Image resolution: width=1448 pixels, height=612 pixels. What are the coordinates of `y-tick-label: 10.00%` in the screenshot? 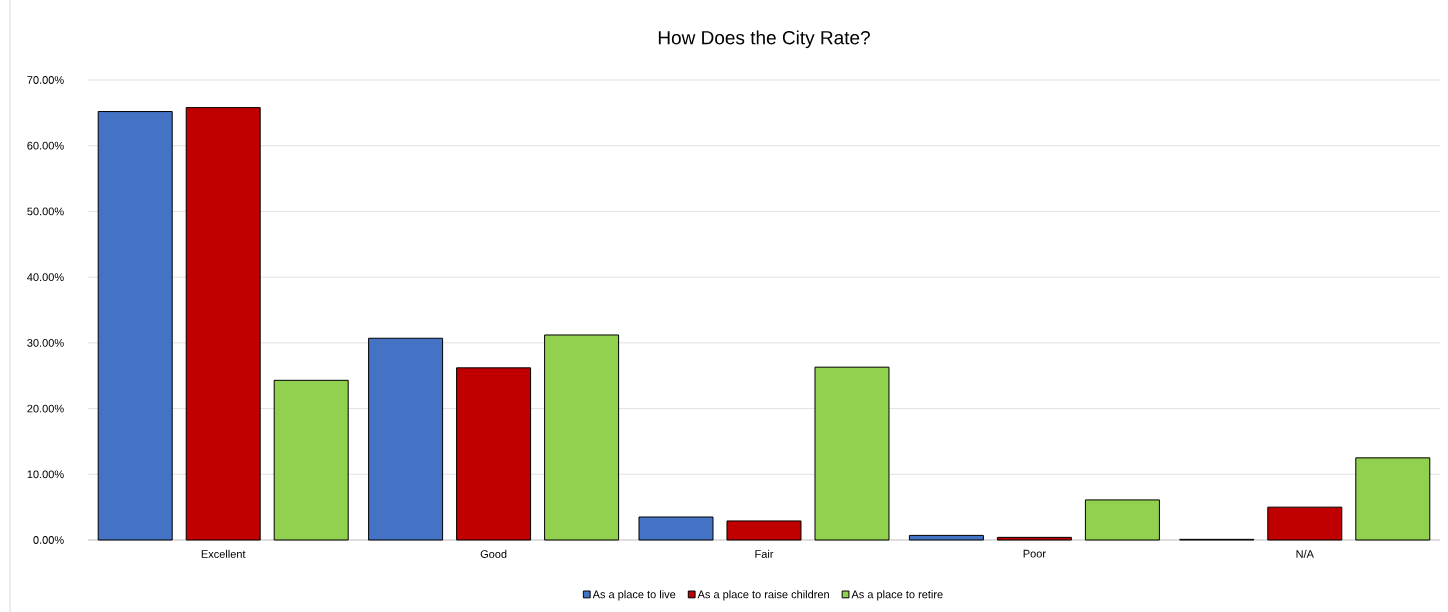 It's located at (45, 474).